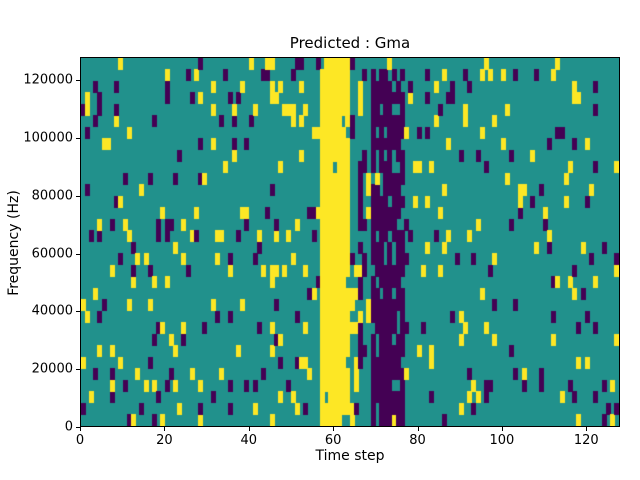 This screenshot has height=480, width=640. What do you see at coordinates (502, 440) in the screenshot?
I see `x-tick-label: 100` at bounding box center [502, 440].